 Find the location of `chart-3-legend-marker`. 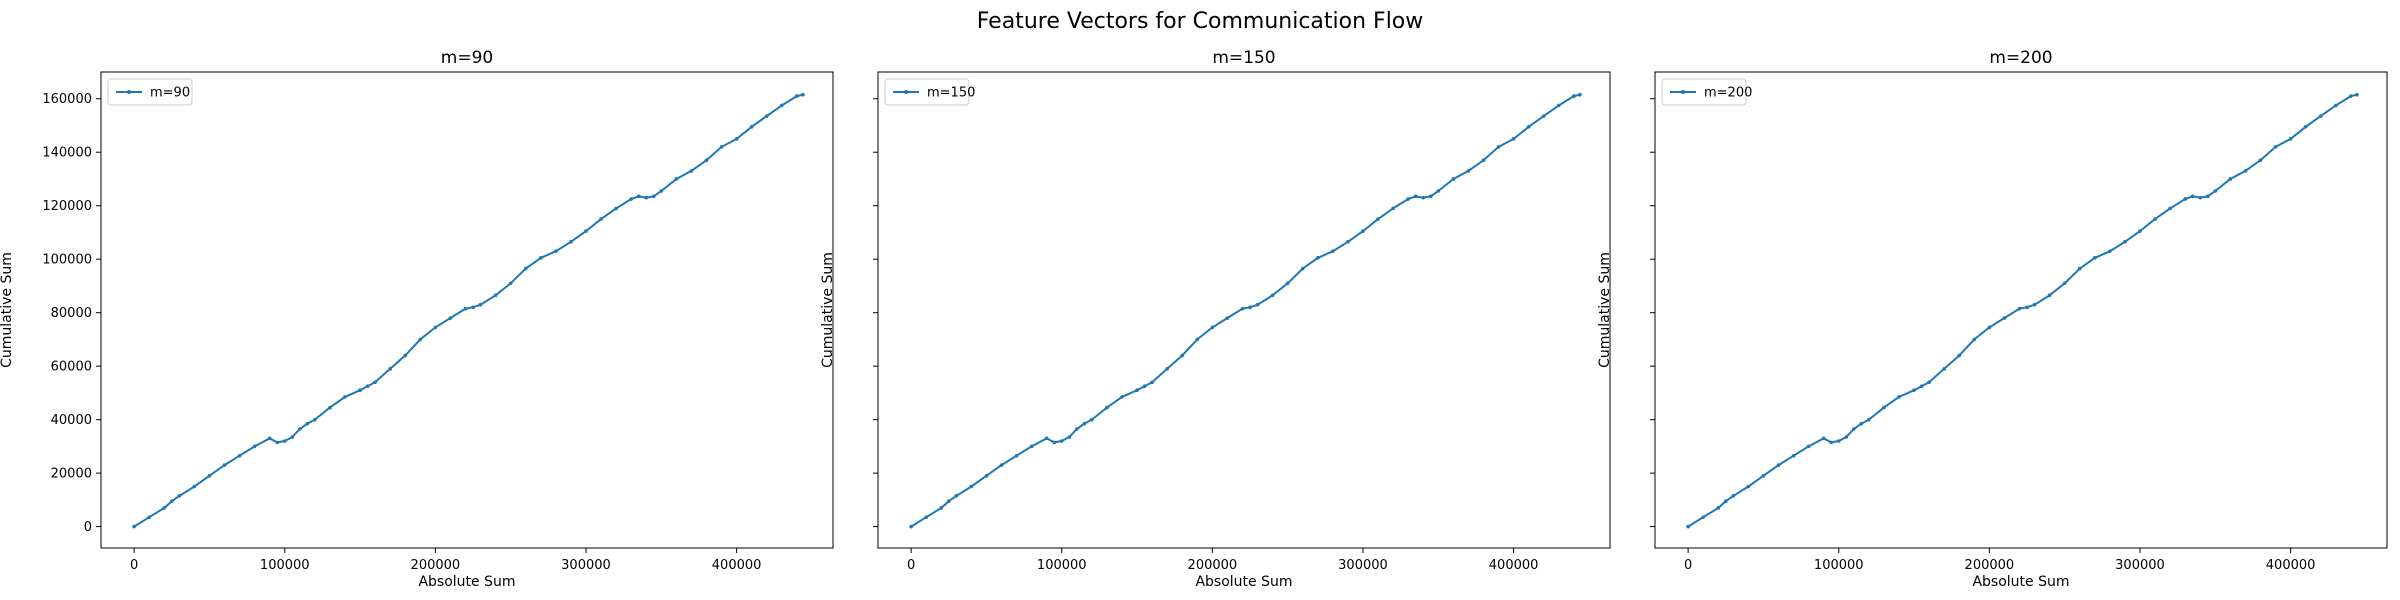

chart-3-legend-marker is located at coordinates (1683, 92).